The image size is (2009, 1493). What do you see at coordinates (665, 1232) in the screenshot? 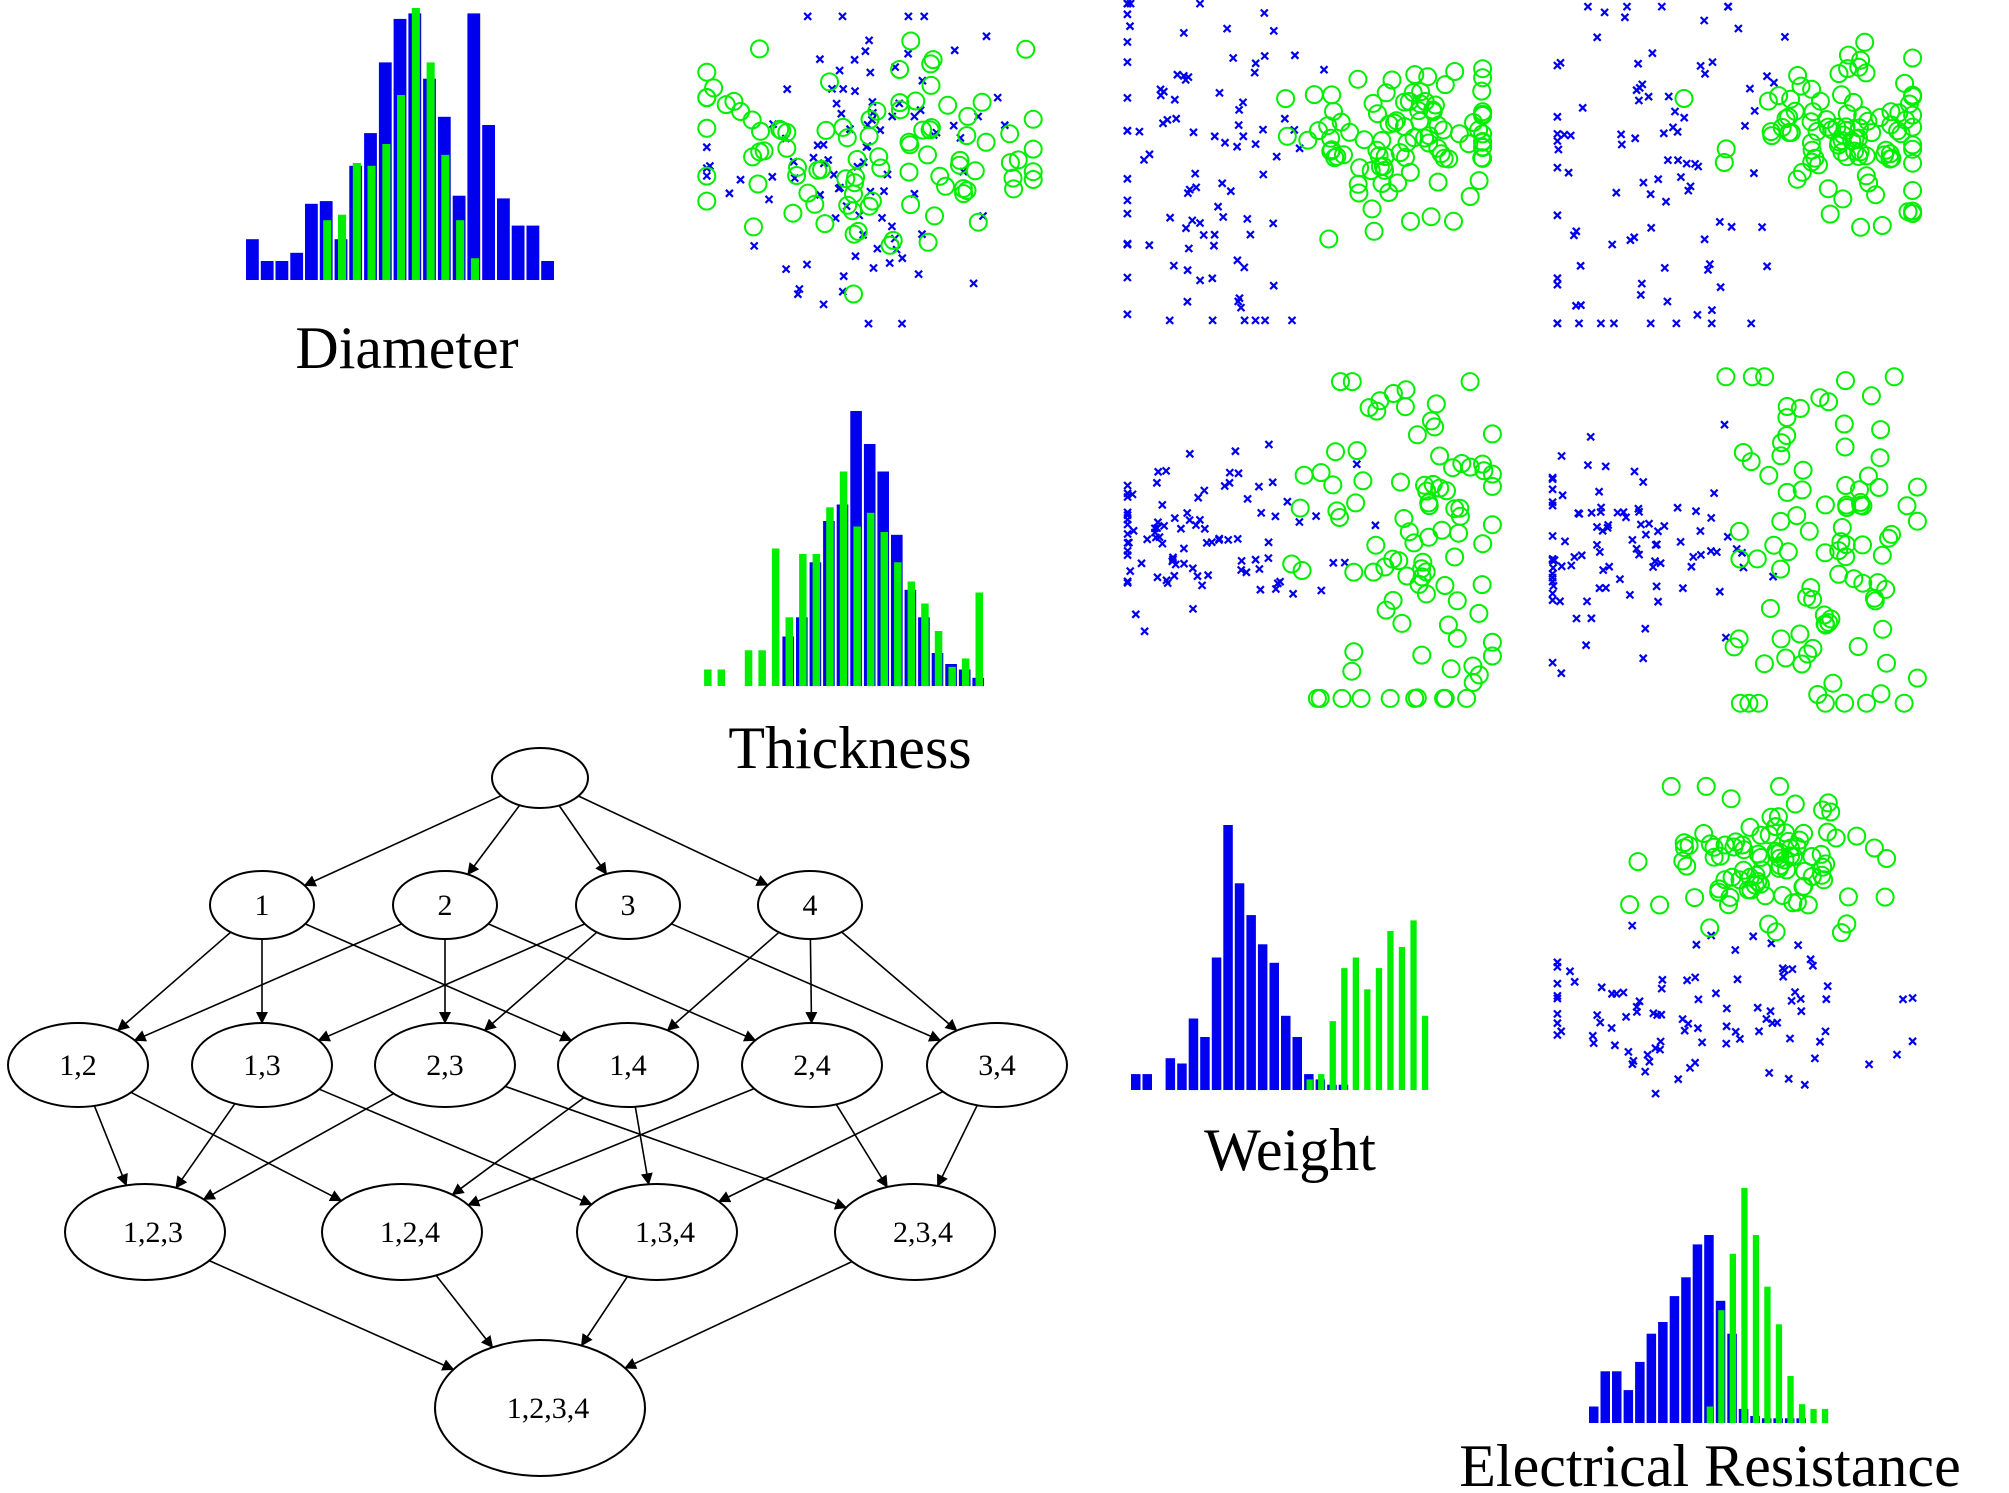
I see `lattice-node-label: 1,3,4` at bounding box center [665, 1232].